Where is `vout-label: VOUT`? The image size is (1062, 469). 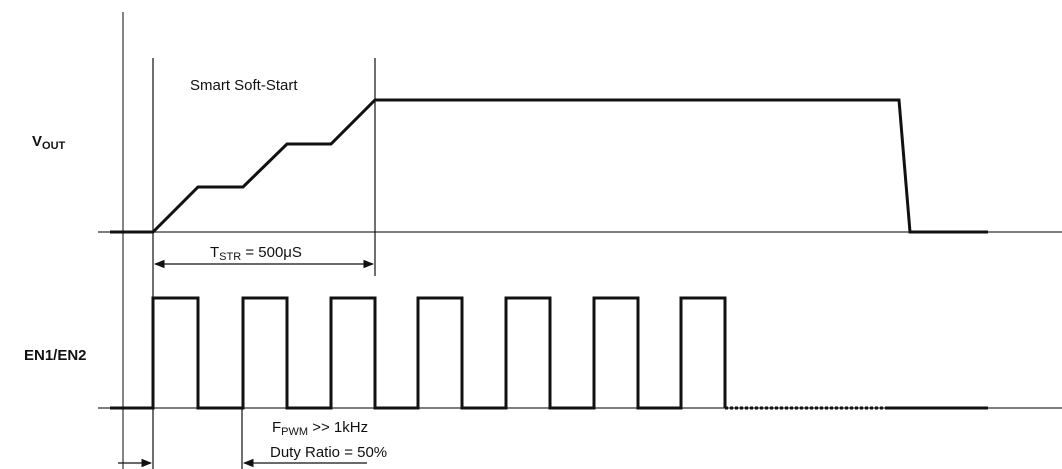
vout-label: VOUT is located at coordinates (49, 142).